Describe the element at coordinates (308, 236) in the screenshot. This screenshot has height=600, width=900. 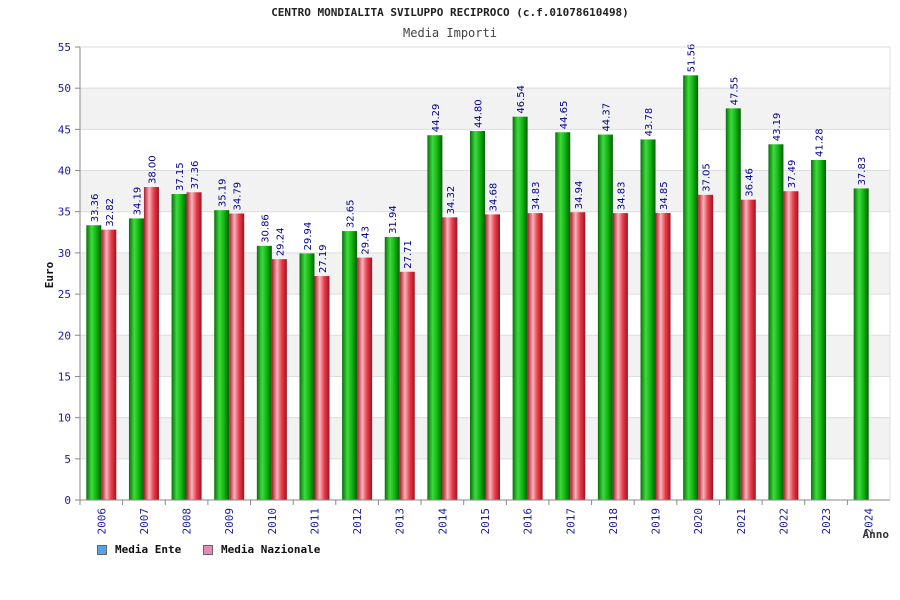
I see `data-label-ente: 29.94` at that location.